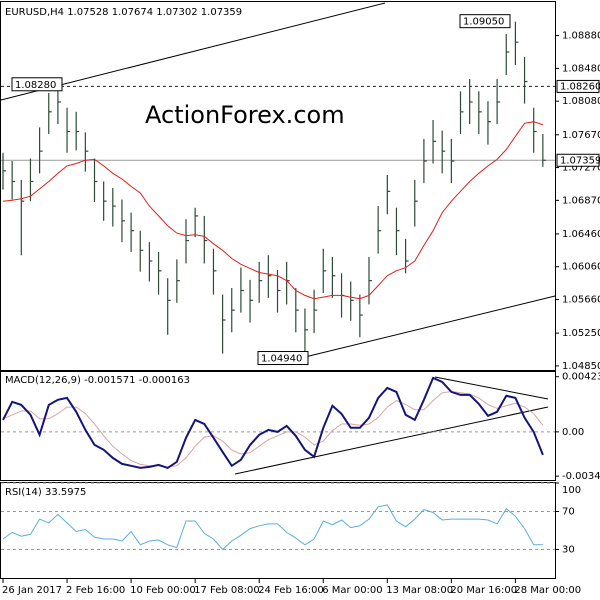 The image size is (600, 600). What do you see at coordinates (95, 590) in the screenshot?
I see `x-tick-label: 2 Feb 16:00` at bounding box center [95, 590].